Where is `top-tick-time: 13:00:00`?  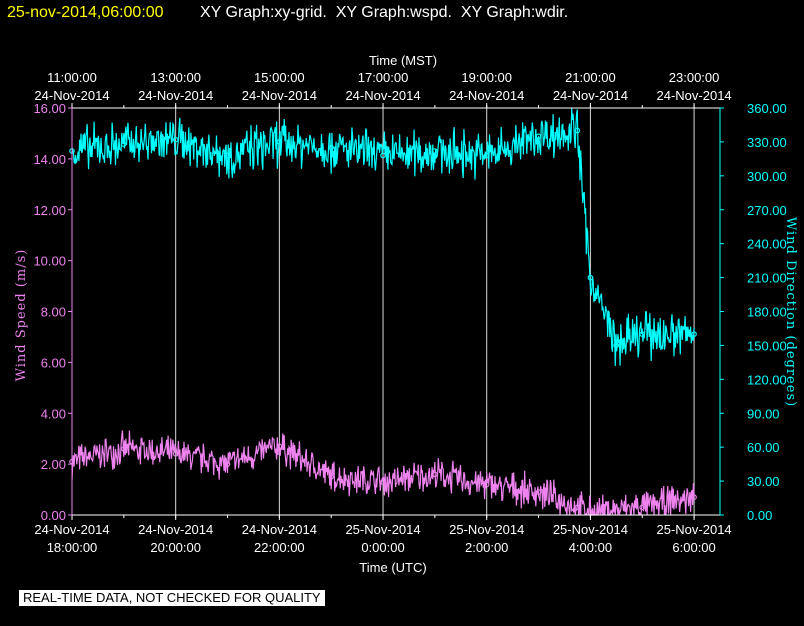
top-tick-time: 13:00:00 is located at coordinates (175, 77).